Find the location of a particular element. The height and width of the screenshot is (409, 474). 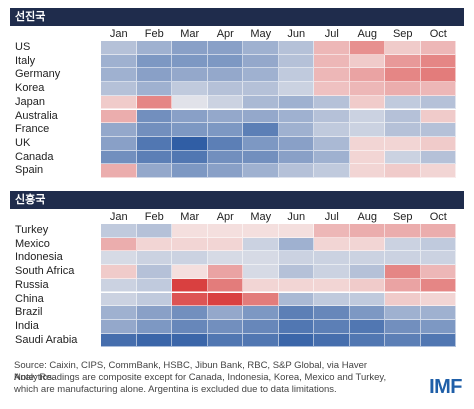

country-label: Germany is located at coordinates (38, 74).